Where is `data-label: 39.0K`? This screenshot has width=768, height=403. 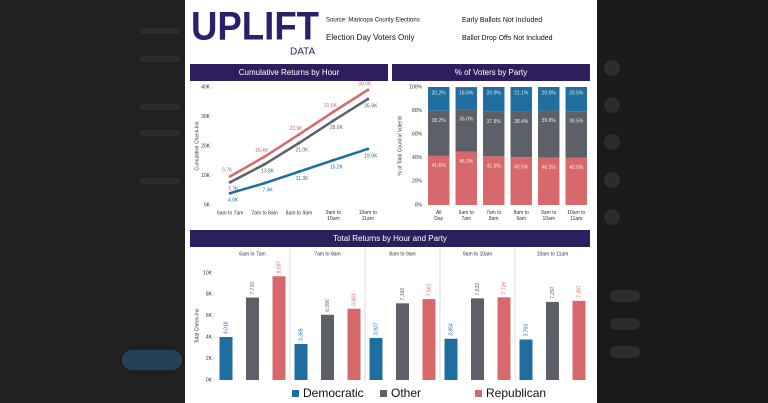 data-label: 39.0K is located at coordinates (365, 84).